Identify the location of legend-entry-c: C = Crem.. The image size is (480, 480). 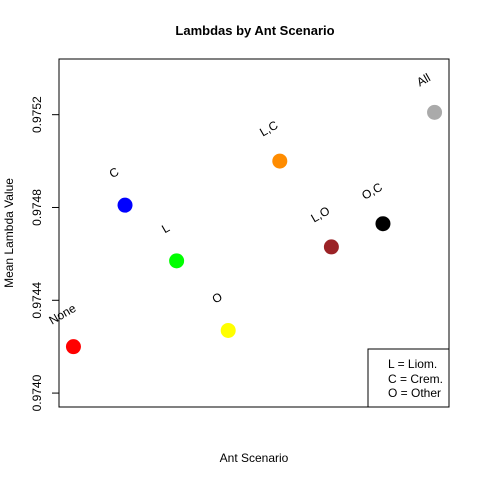
(415, 379).